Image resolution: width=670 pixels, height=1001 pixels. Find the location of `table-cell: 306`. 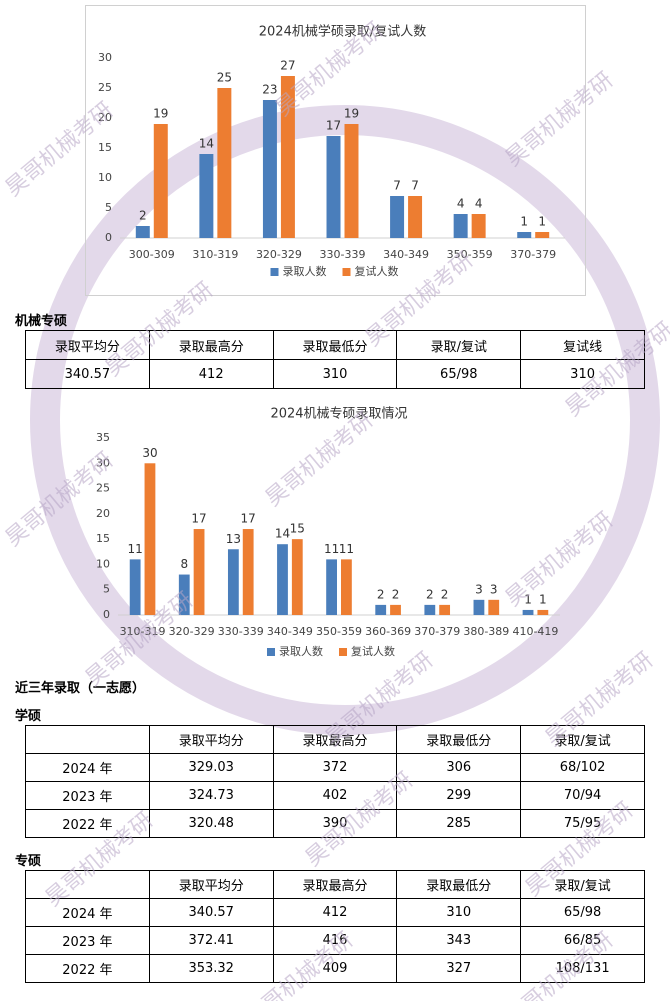

table-cell: 306 is located at coordinates (459, 767).